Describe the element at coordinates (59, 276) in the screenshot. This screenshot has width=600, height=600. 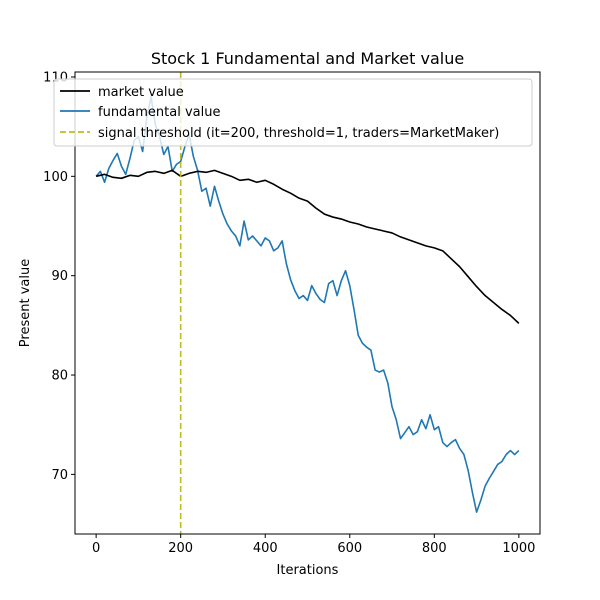
I see `y-tick-label: 90` at that location.